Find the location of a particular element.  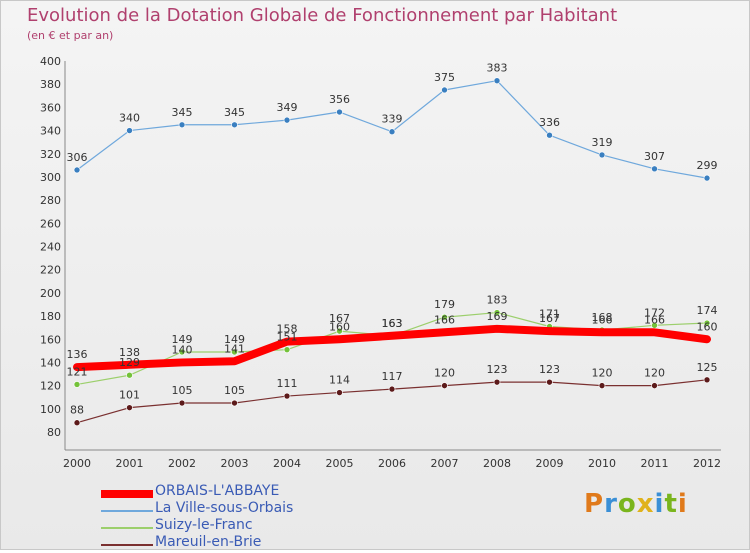

data-label-la-ville-sous-orbais: 336 is located at coordinates (549, 122).